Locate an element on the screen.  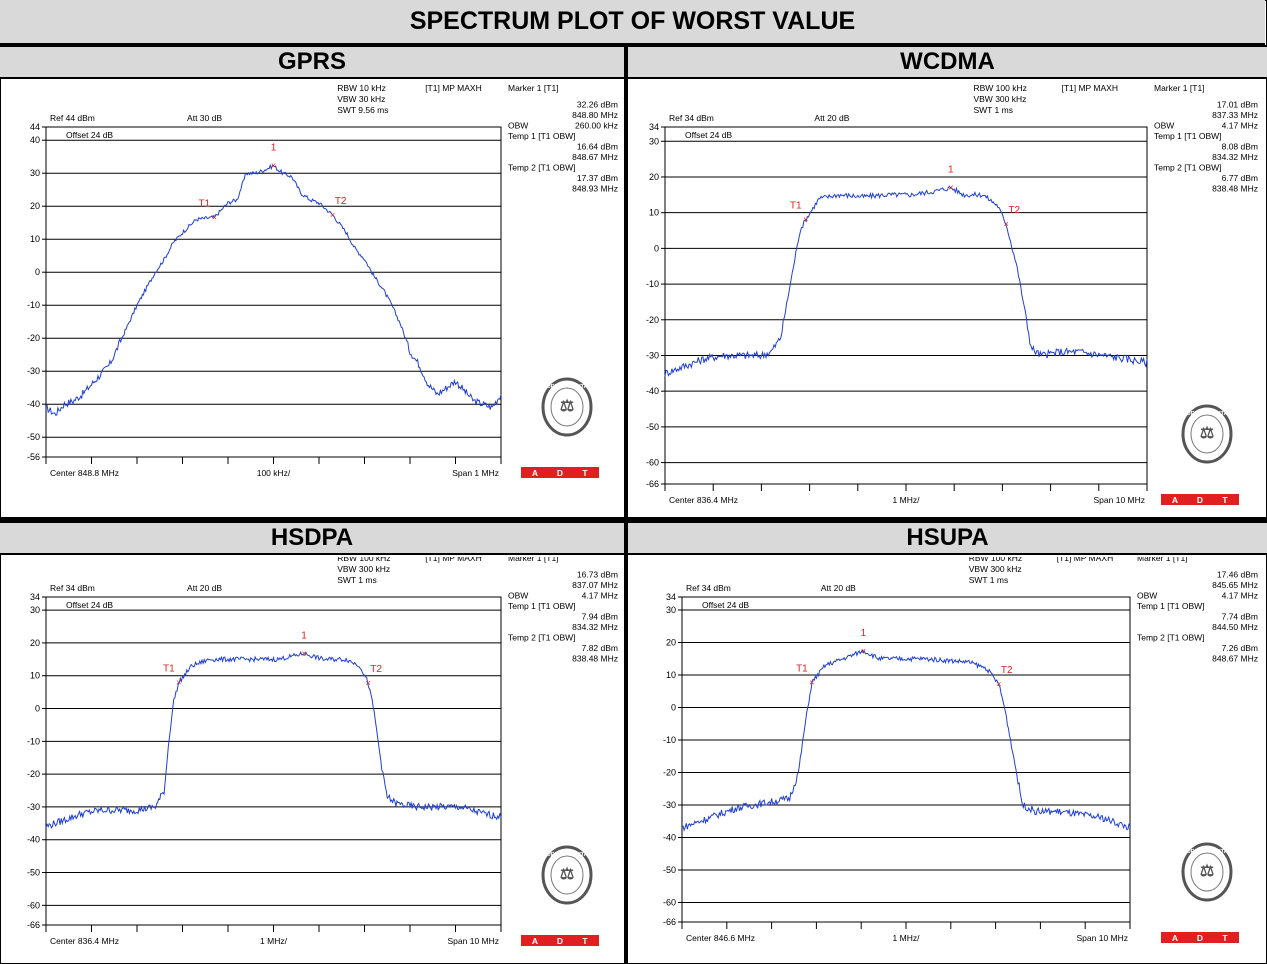
swt-label: SWT 1 ms is located at coordinates (357, 580).